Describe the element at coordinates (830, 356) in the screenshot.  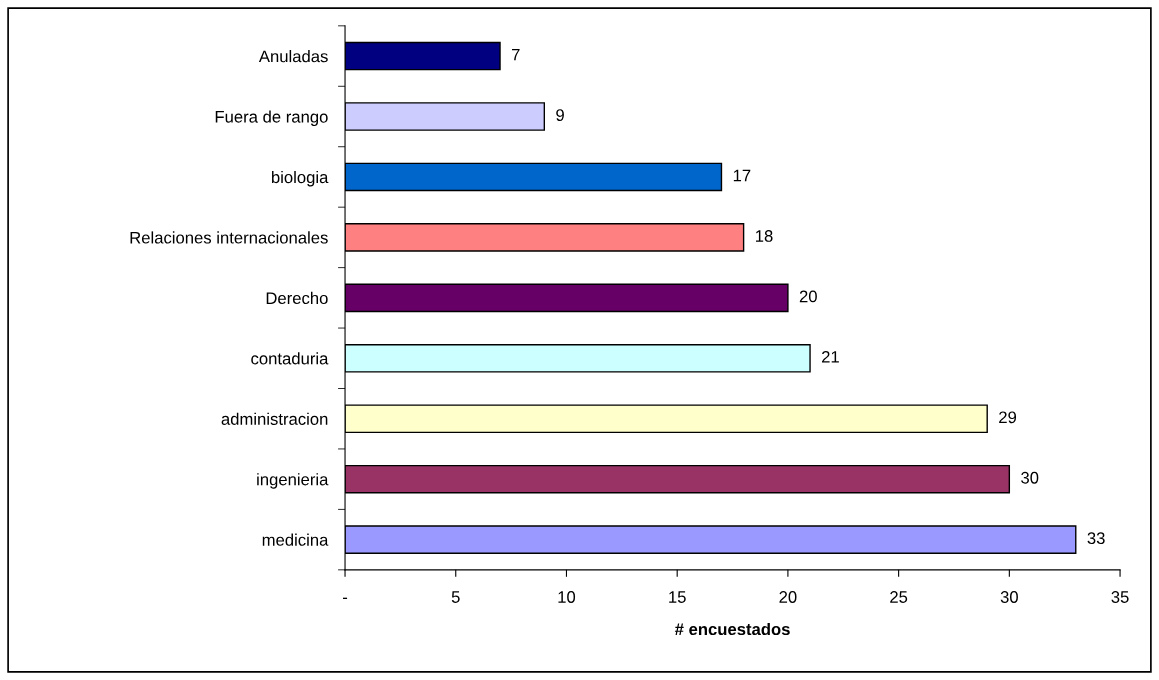
I see `data-label: 21` at that location.